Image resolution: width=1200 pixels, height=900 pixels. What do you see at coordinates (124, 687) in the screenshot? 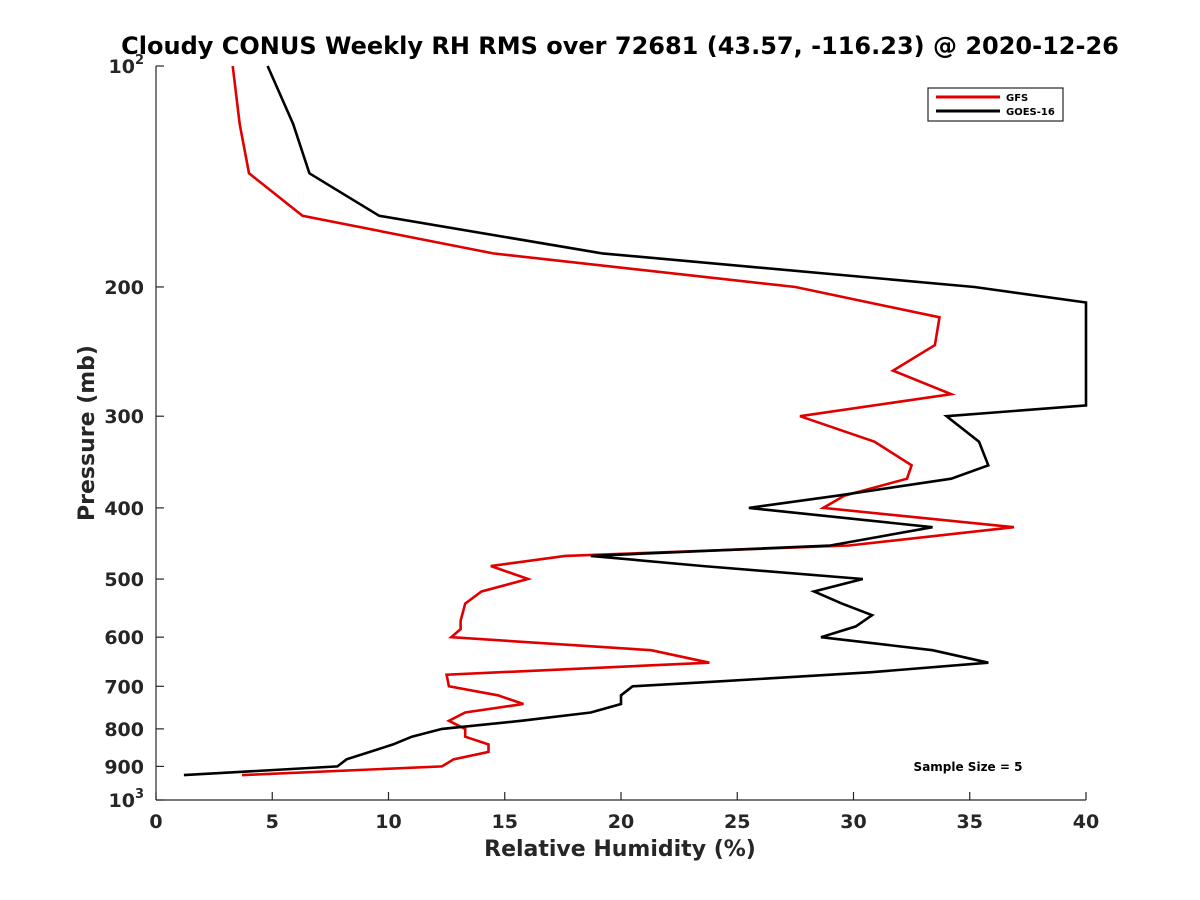
I see `y-tick-label: 700` at bounding box center [124, 687].